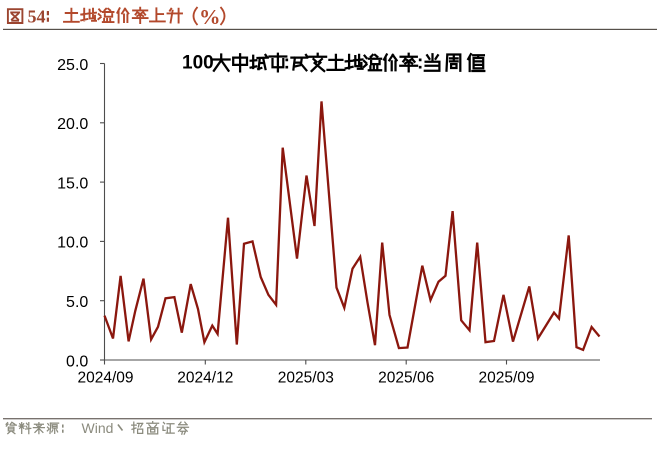 The height and width of the screenshot is (450, 660). Describe the element at coordinates (37, 17) in the screenshot. I see `svg-text: 54` at that location.